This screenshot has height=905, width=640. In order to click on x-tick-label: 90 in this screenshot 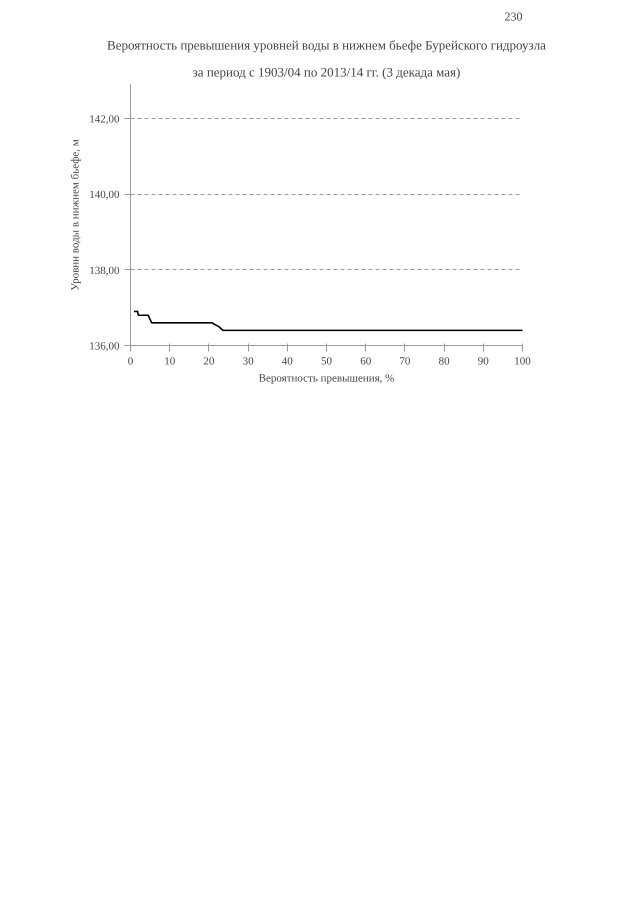, I will do `click(484, 362)`.